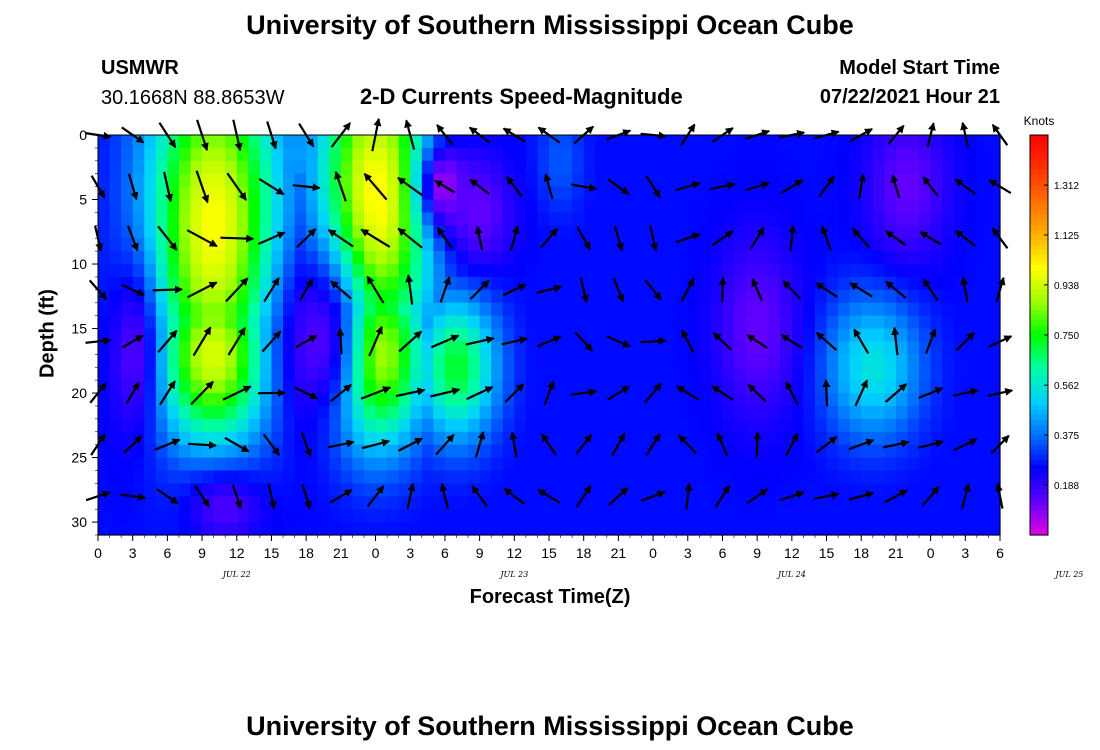  Describe the element at coordinates (1068, 574) in the screenshot. I see `date-label: JUL 25` at that location.